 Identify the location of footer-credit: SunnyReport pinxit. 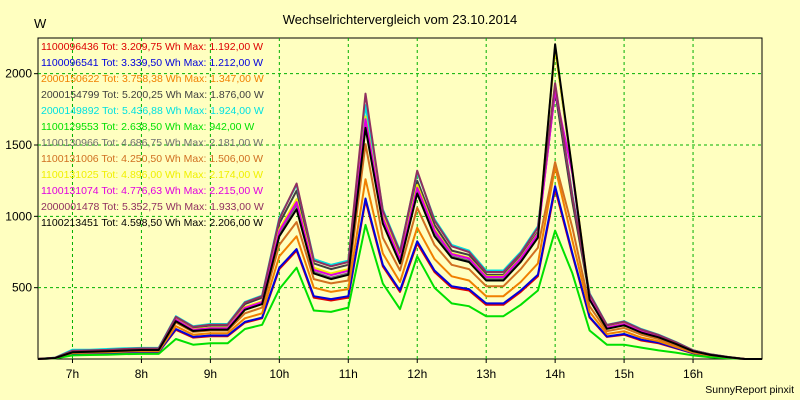
(749, 390).